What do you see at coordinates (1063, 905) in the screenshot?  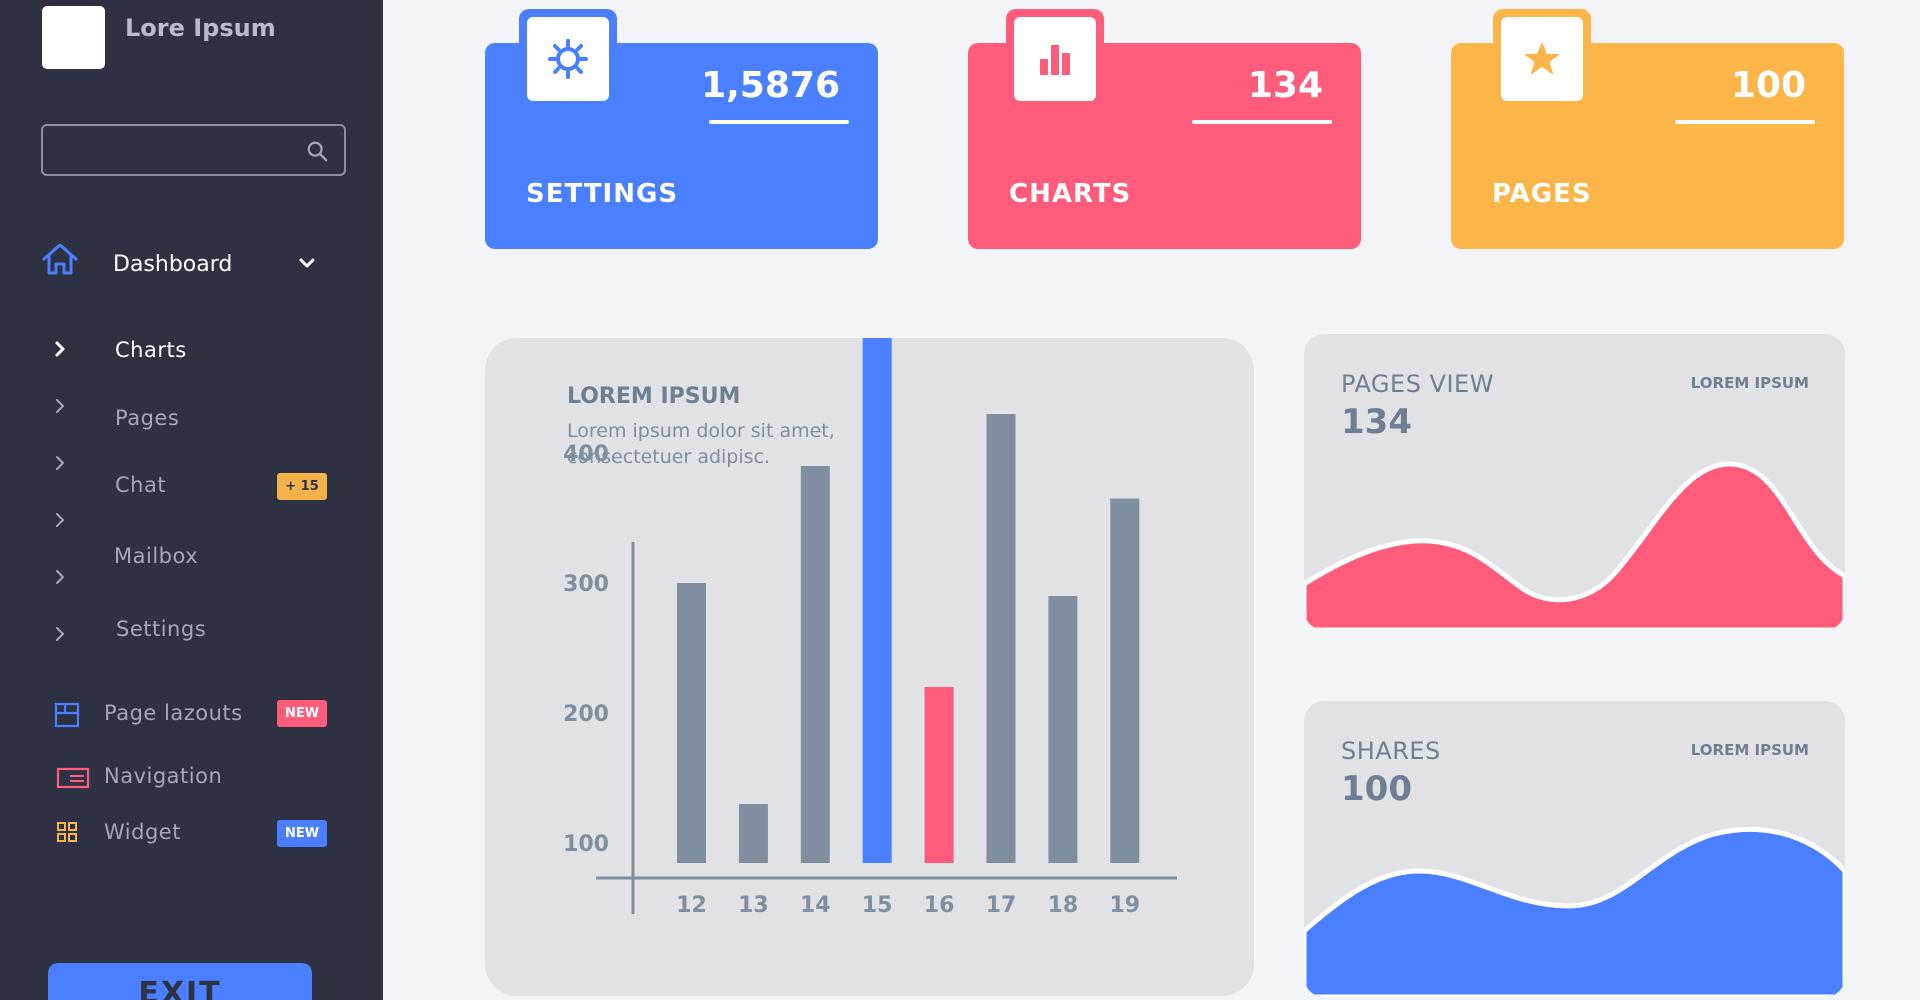 I see `x-tick-label: 18` at bounding box center [1063, 905].